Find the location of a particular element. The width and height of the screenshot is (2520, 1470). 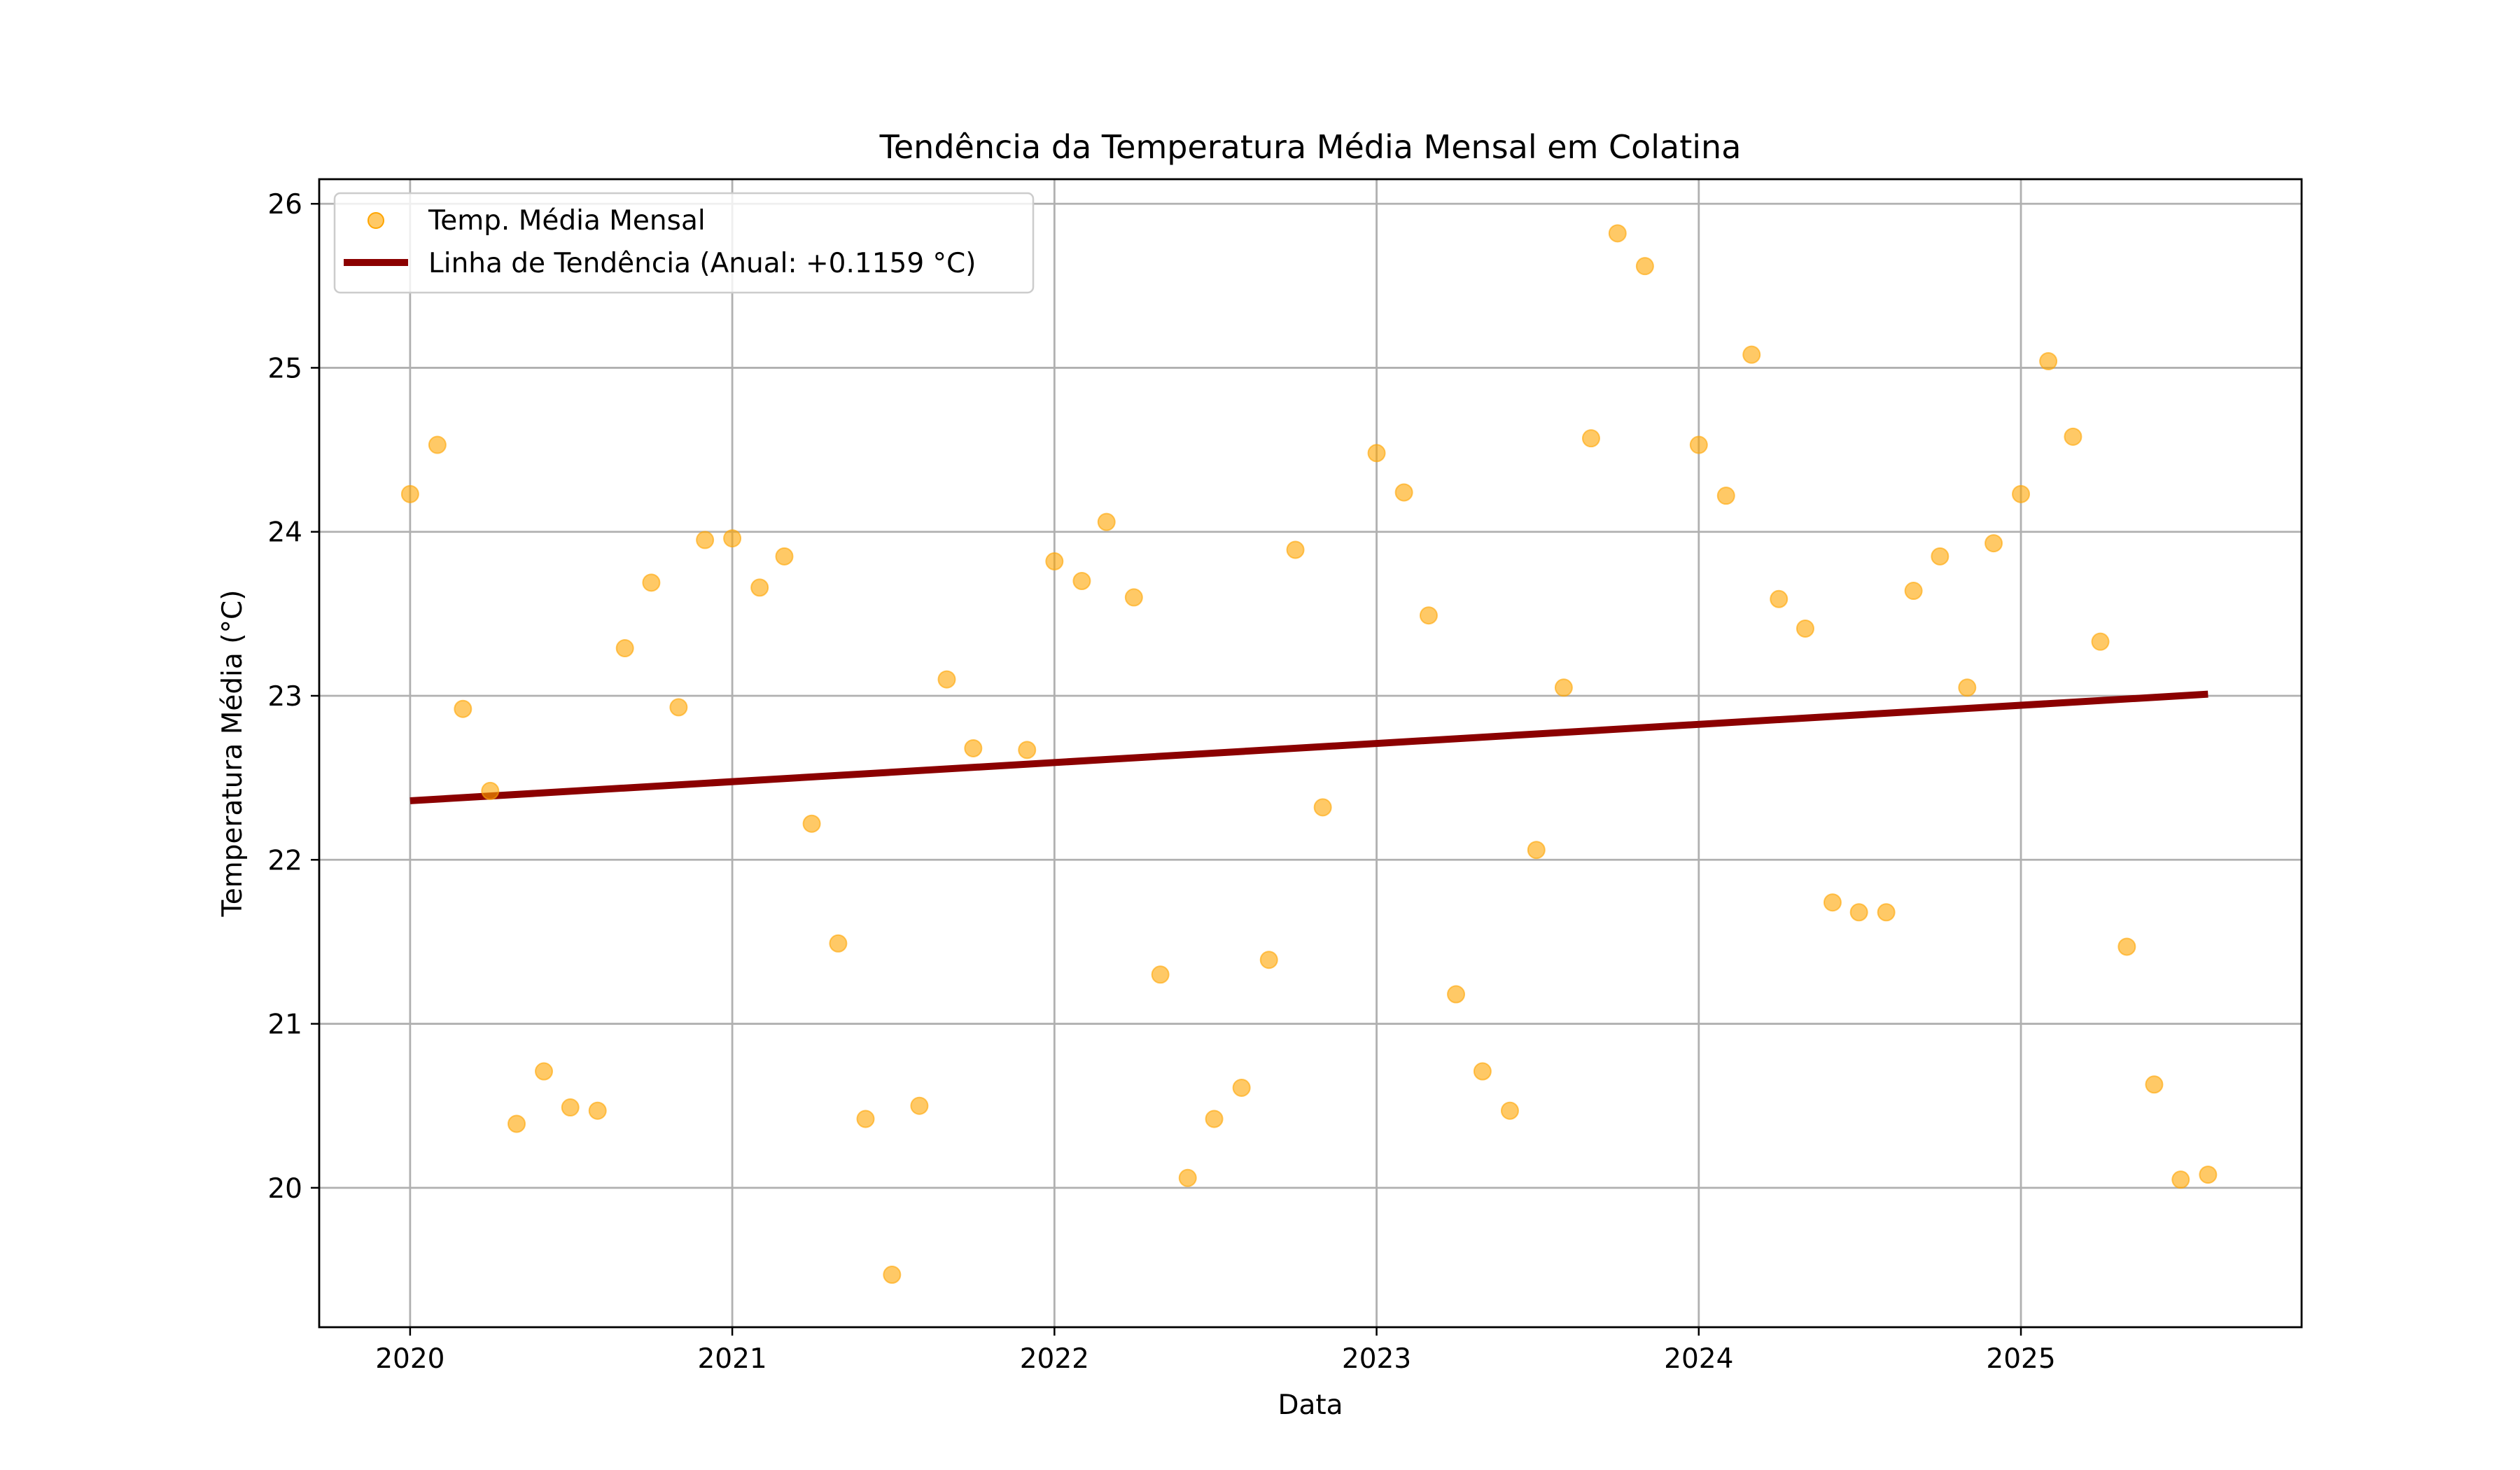

y-axis-label: Temperatura Média (°C) is located at coordinates (232, 754).